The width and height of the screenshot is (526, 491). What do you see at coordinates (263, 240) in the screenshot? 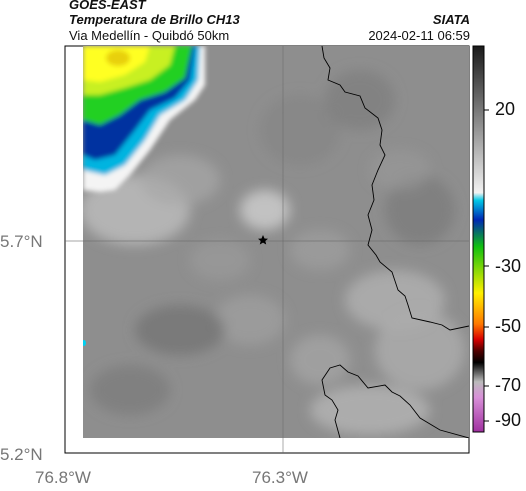
I see `star-marker-icon` at bounding box center [263, 240].